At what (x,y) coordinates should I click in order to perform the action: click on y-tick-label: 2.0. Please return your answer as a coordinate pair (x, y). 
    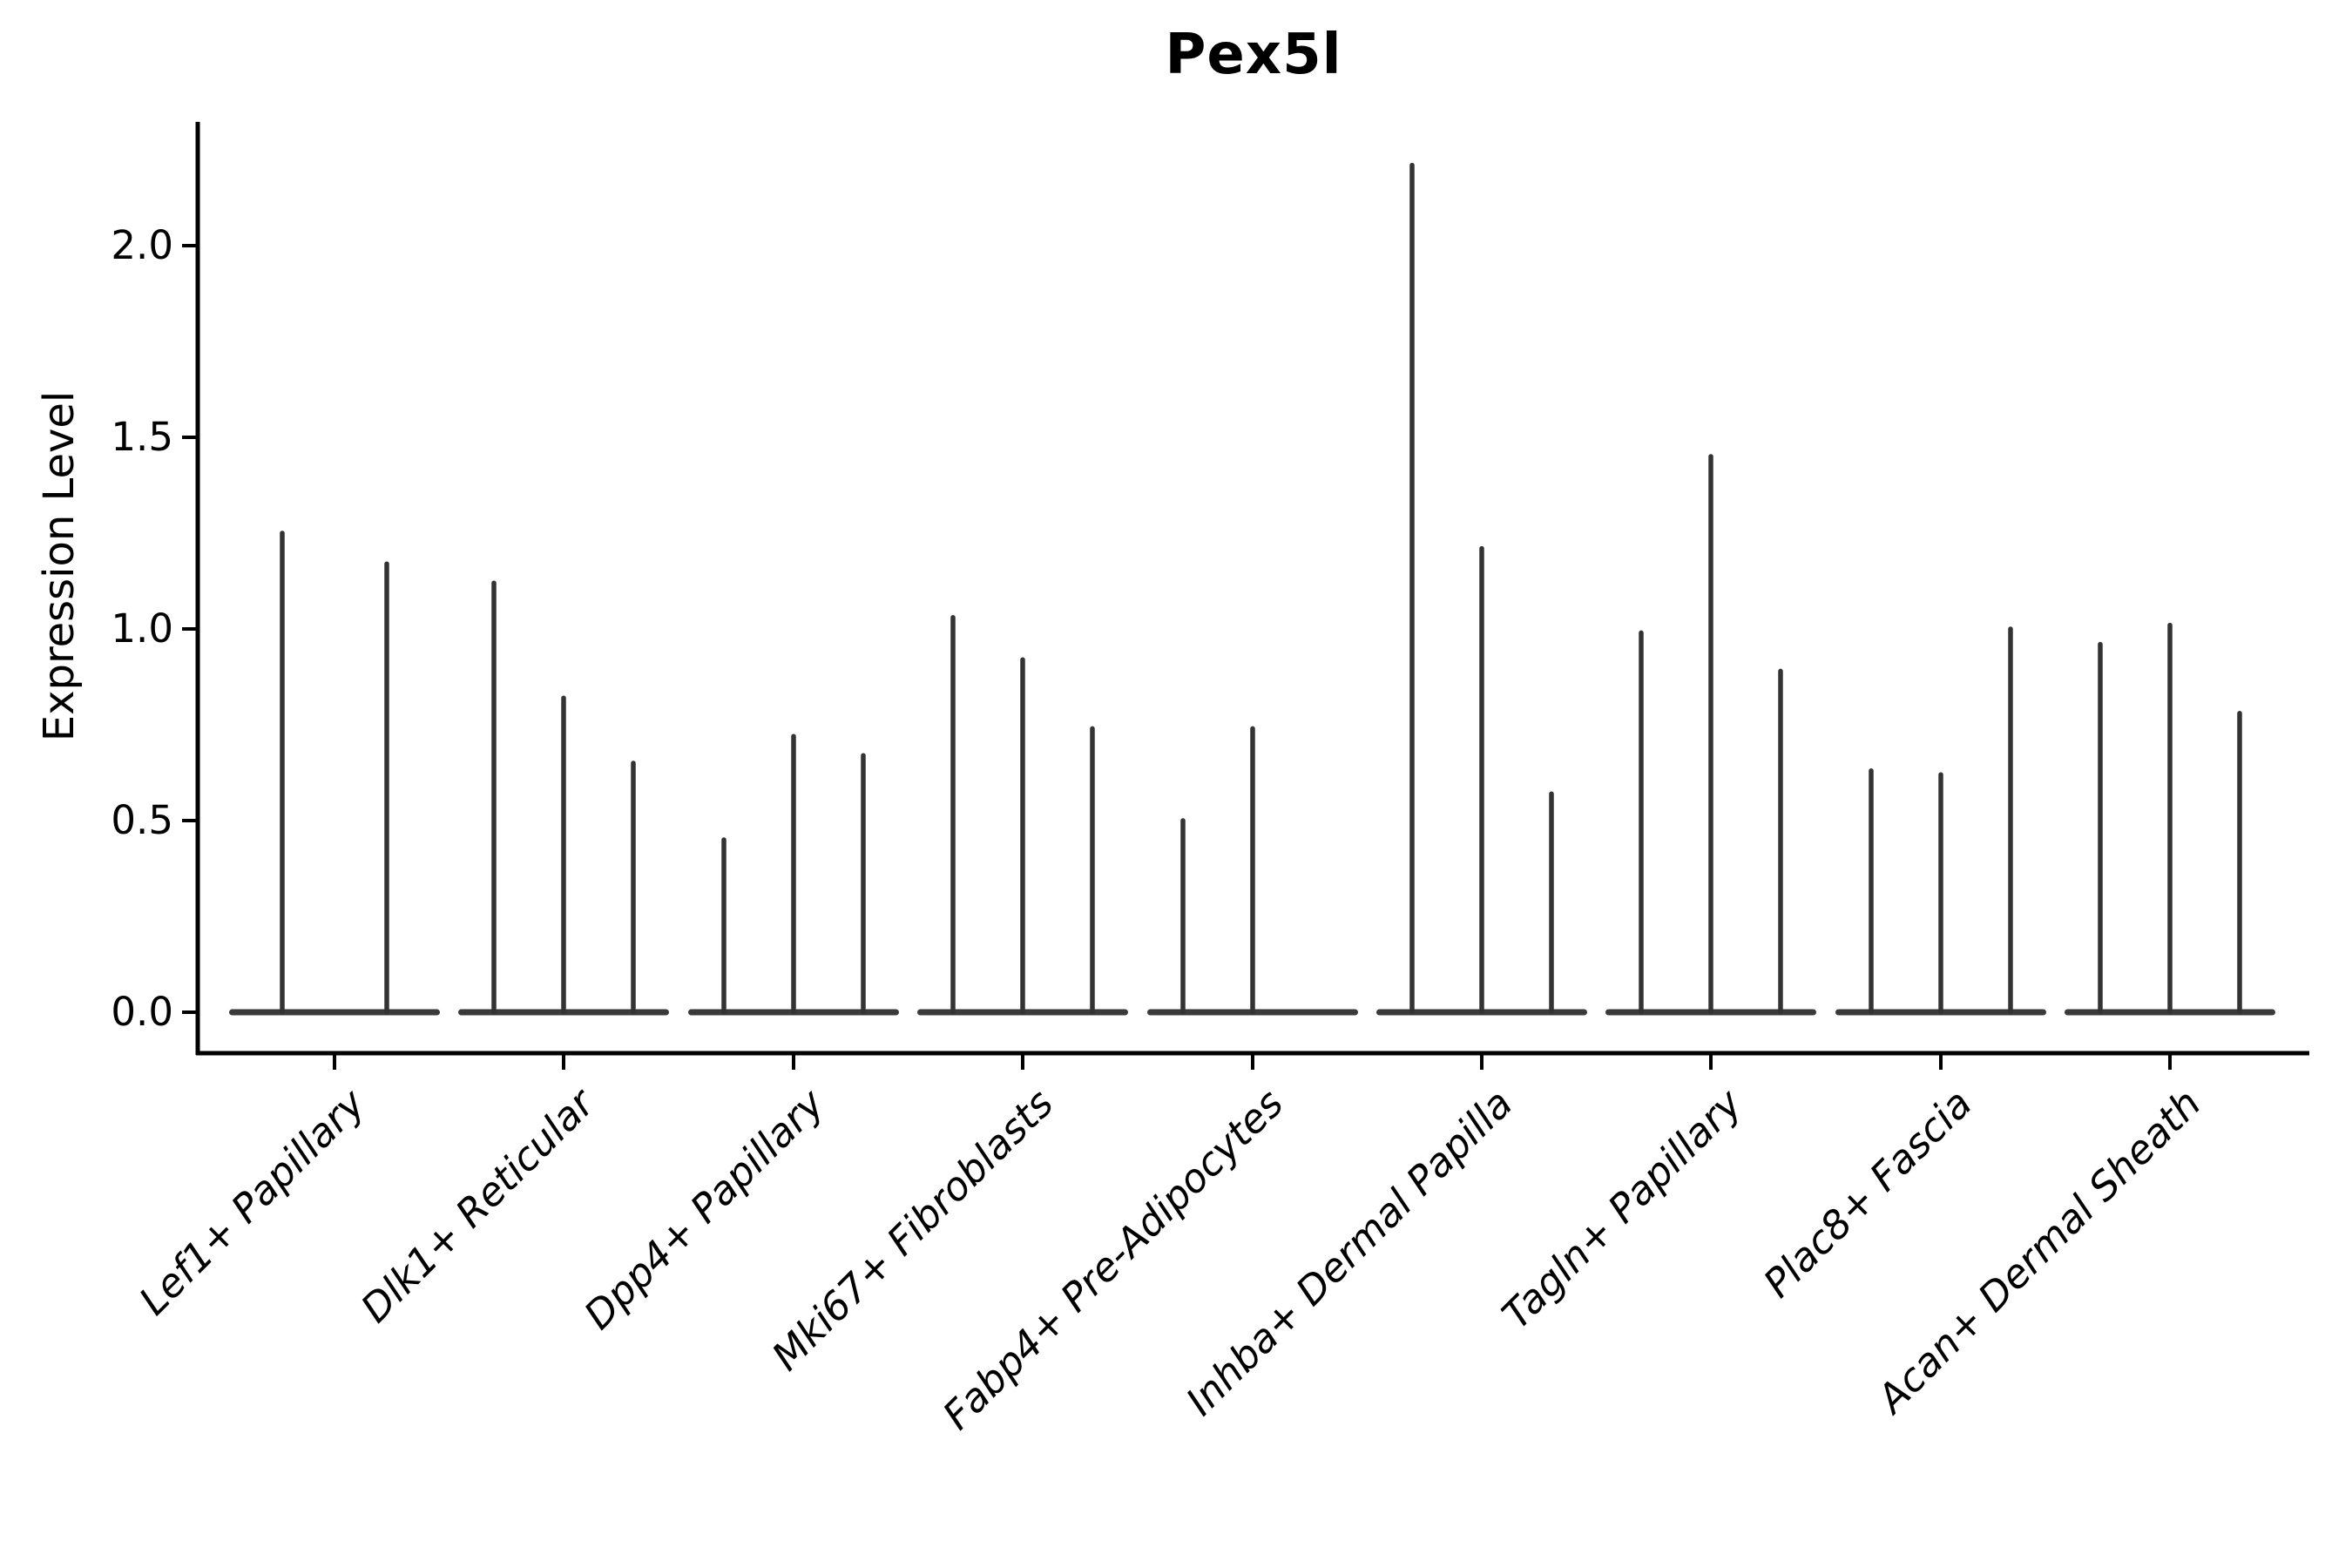
    Looking at the image, I should click on (142, 245).